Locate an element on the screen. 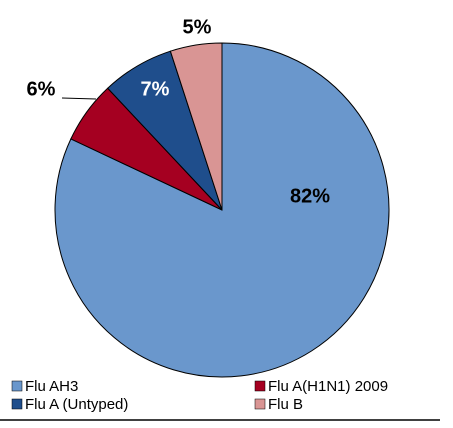 The height and width of the screenshot is (428, 453). leader-line is located at coordinates (79, 98).